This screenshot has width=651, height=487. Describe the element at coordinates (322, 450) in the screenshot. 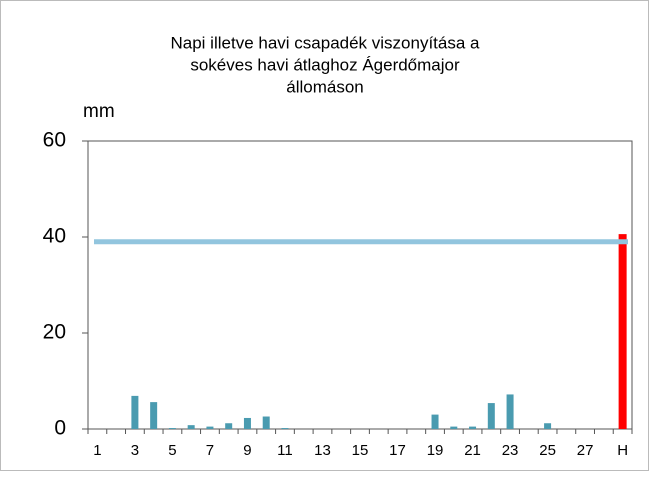

I see `x-tick-label: 13` at that location.